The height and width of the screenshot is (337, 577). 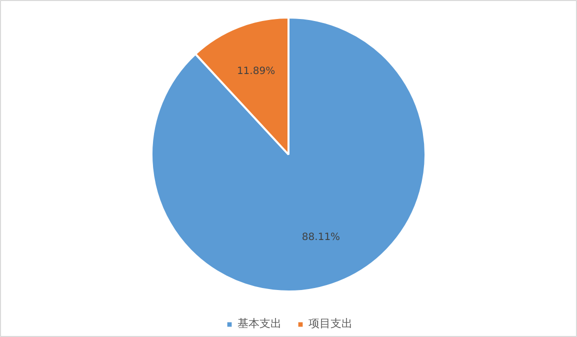 I want to click on legend-label: 项目支出, so click(x=330, y=323).